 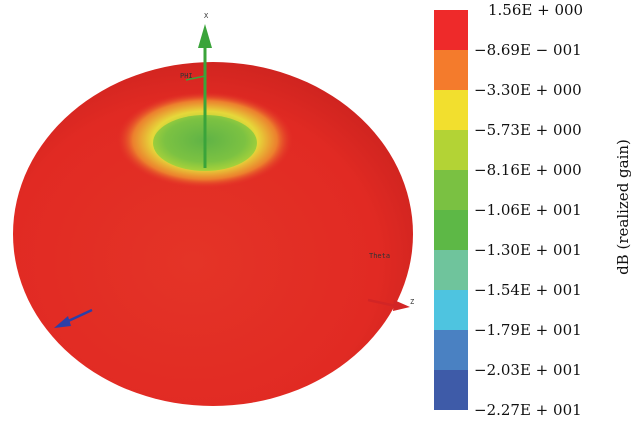 What do you see at coordinates (528, 90) in the screenshot?
I see `colorbar-tick-label: −3.30E + 000` at bounding box center [528, 90].